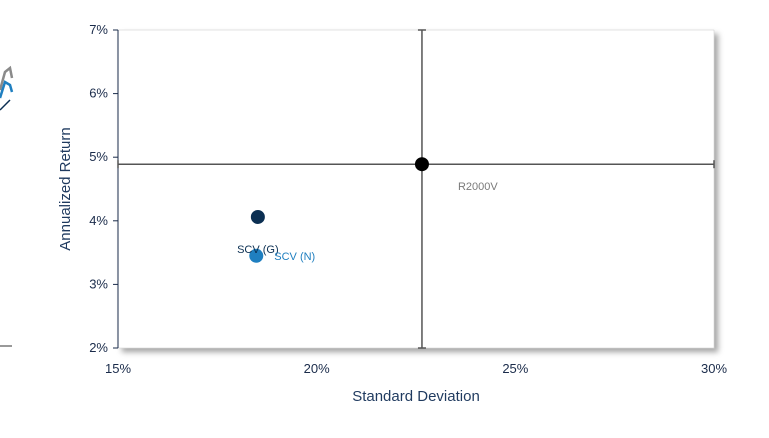  I want to click on point-label: SCV (N), so click(294, 257).